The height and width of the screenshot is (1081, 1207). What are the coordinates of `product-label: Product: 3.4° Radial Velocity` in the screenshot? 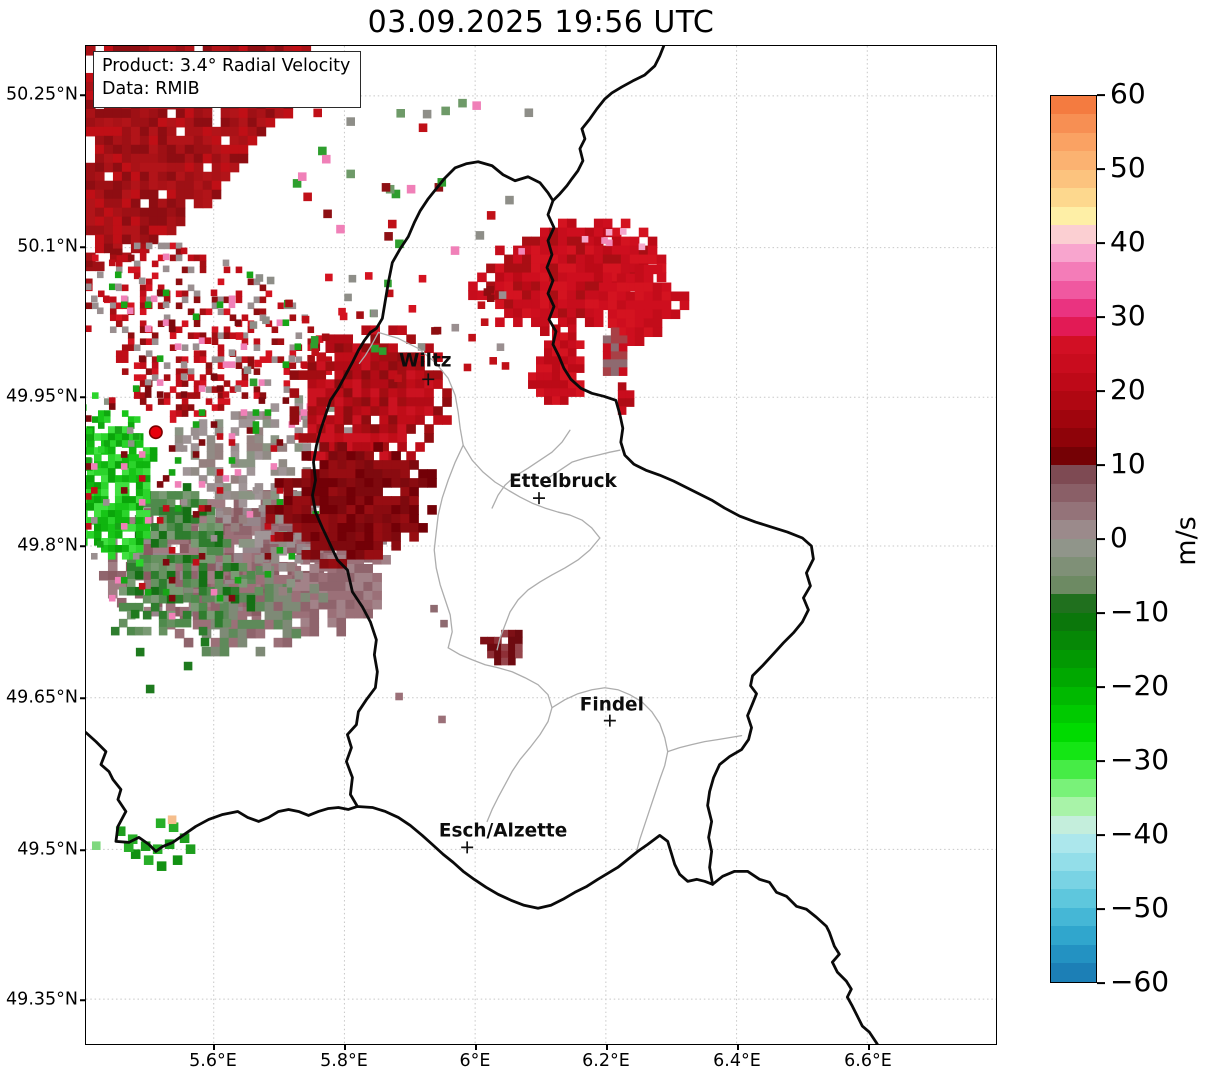 It's located at (226, 66).